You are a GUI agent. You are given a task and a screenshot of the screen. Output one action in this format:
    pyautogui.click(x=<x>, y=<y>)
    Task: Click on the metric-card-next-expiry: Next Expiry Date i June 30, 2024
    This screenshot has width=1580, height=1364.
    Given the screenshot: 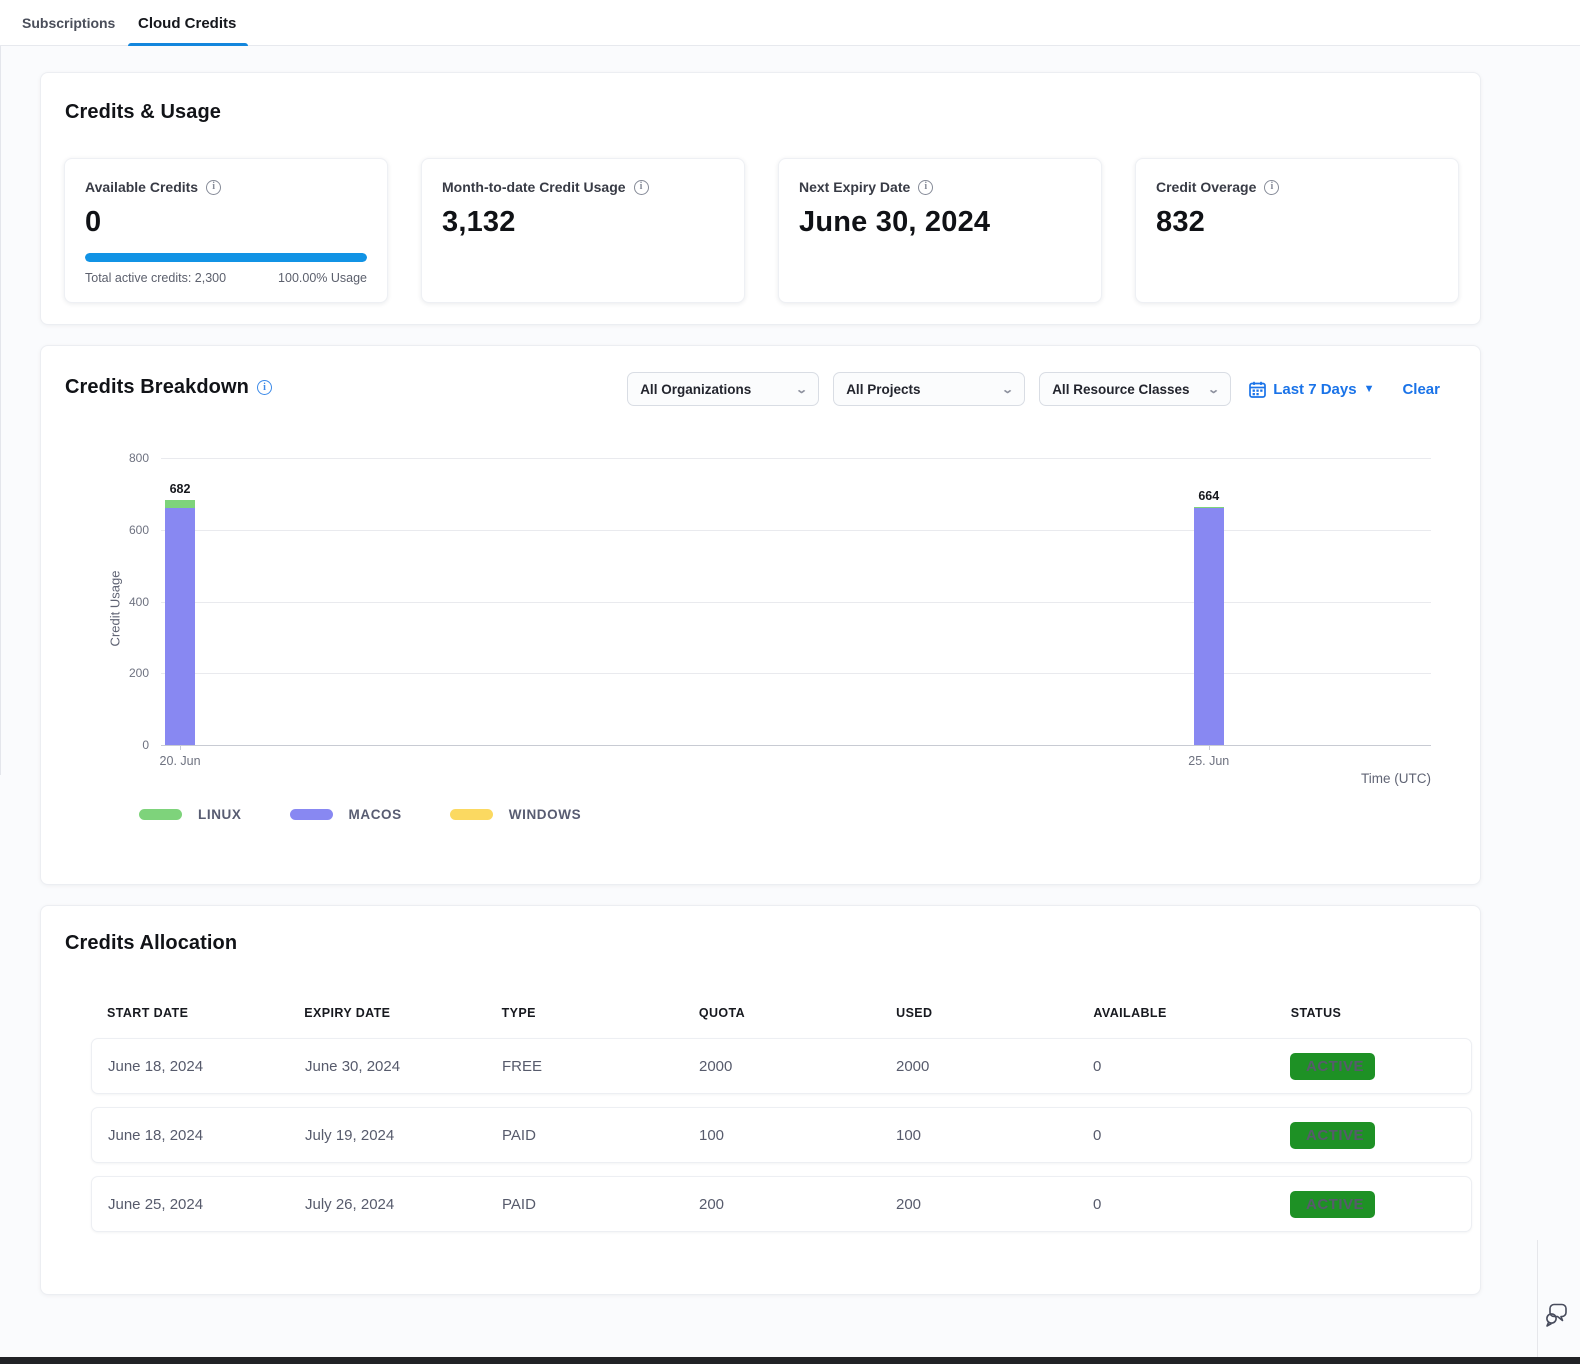 What is the action you would take?
    pyautogui.click(x=940, y=230)
    